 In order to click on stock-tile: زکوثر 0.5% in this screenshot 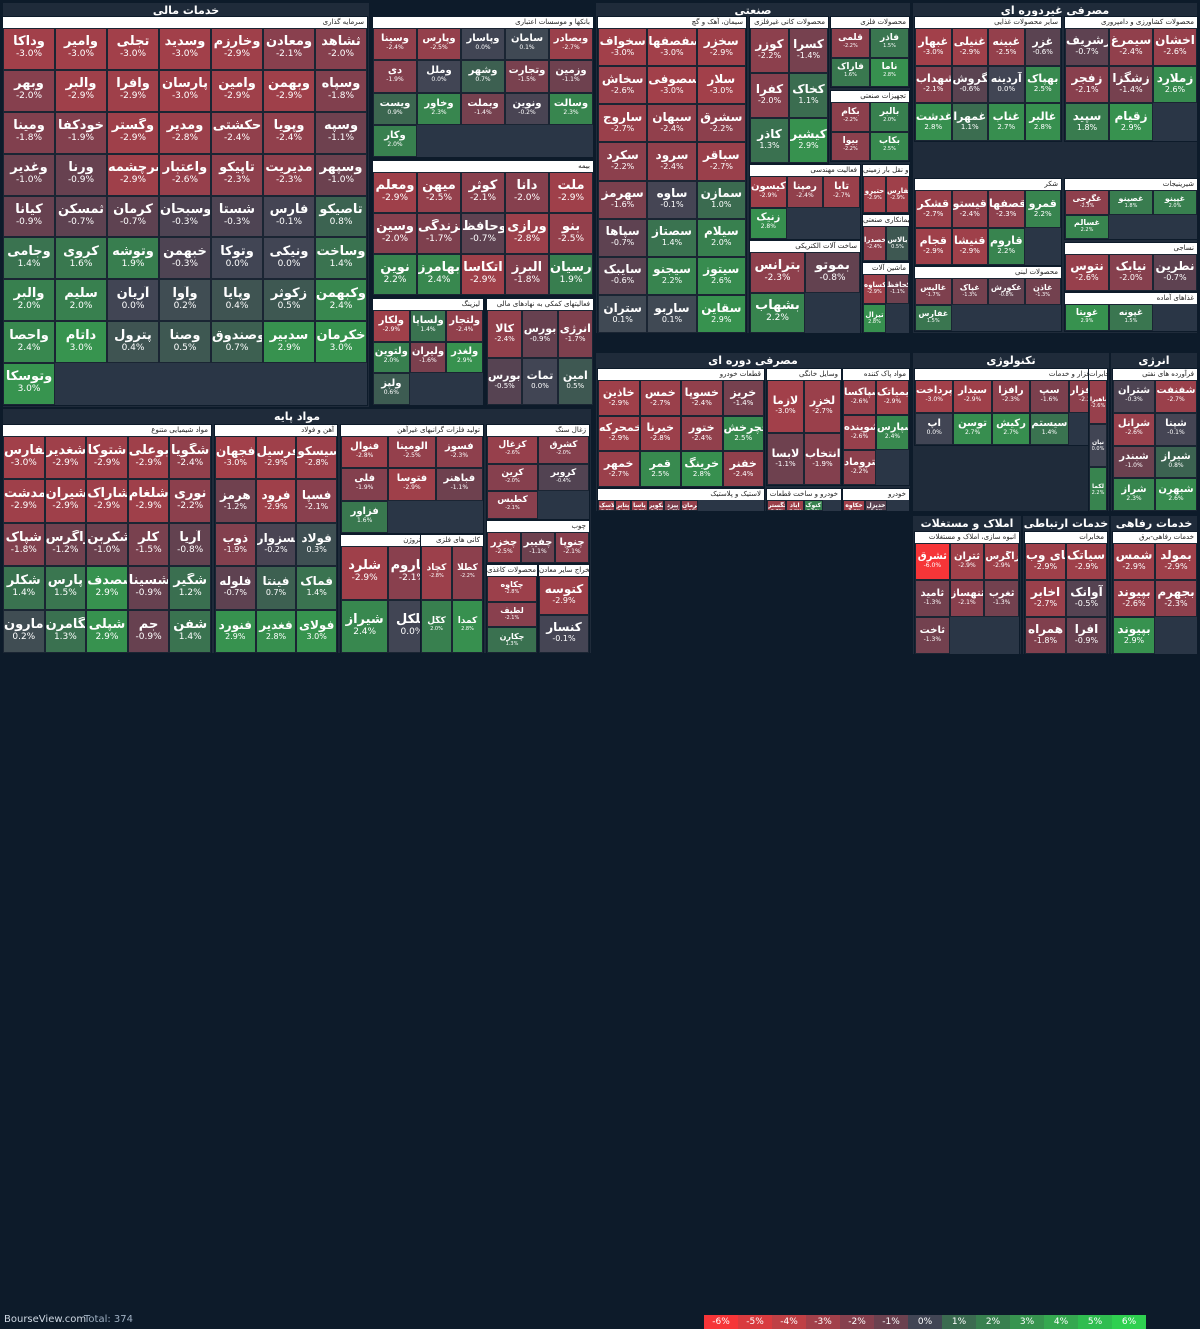, I will do `click(289, 300)`.